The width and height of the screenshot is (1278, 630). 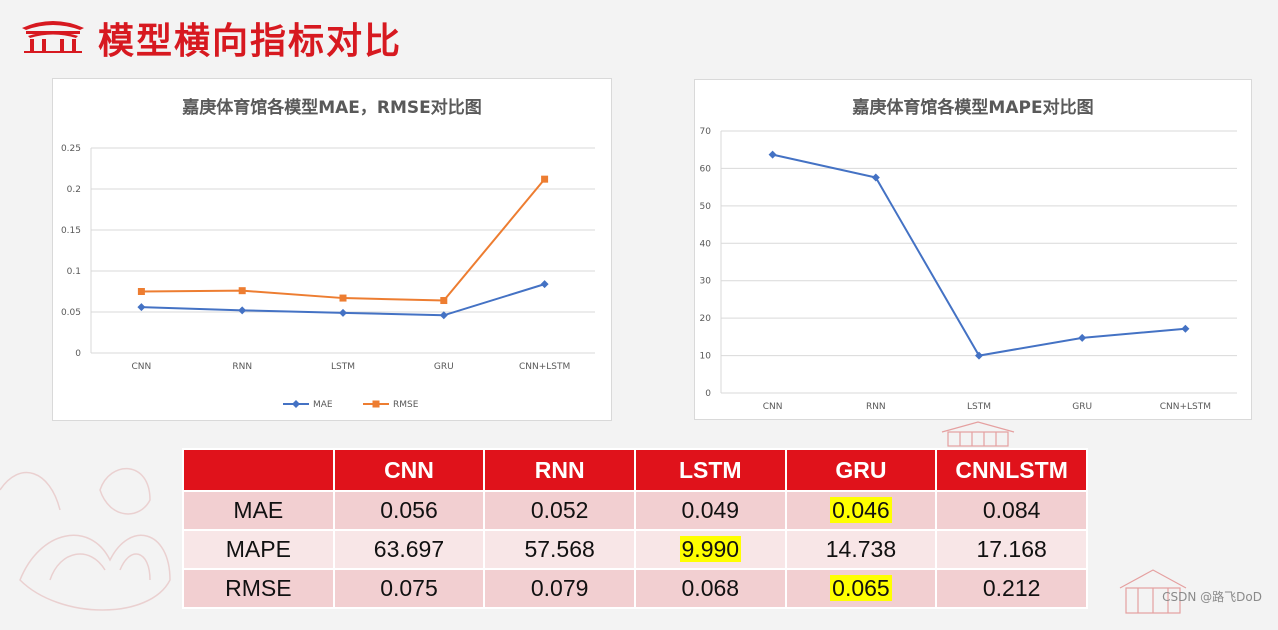 What do you see at coordinates (706, 357) in the screenshot?
I see `y-tick-label: 10` at bounding box center [706, 357].